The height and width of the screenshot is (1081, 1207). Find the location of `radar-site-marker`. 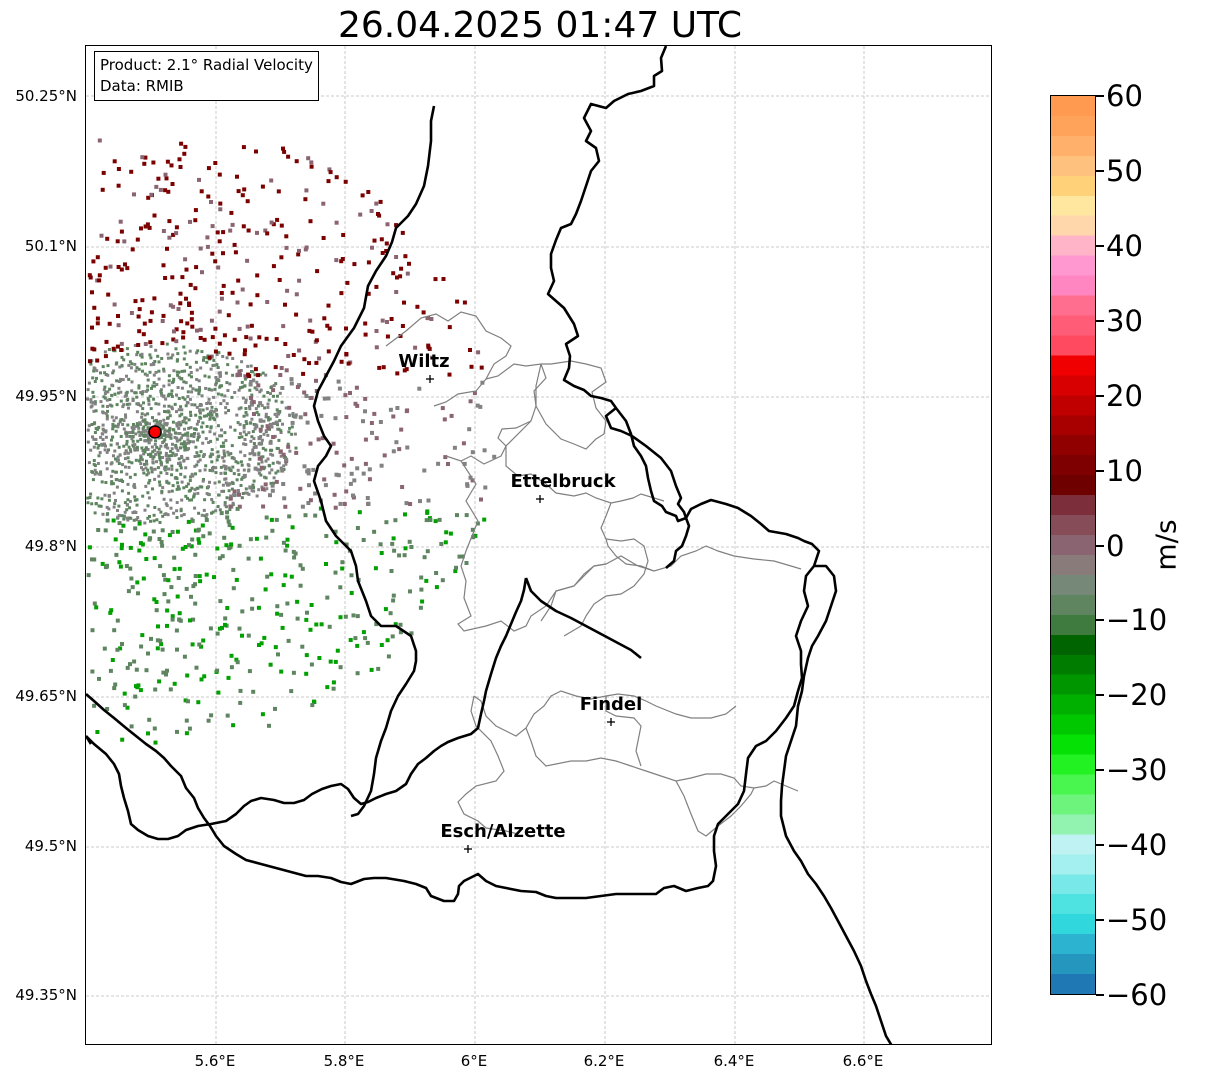

radar-site-marker is located at coordinates (155, 432).